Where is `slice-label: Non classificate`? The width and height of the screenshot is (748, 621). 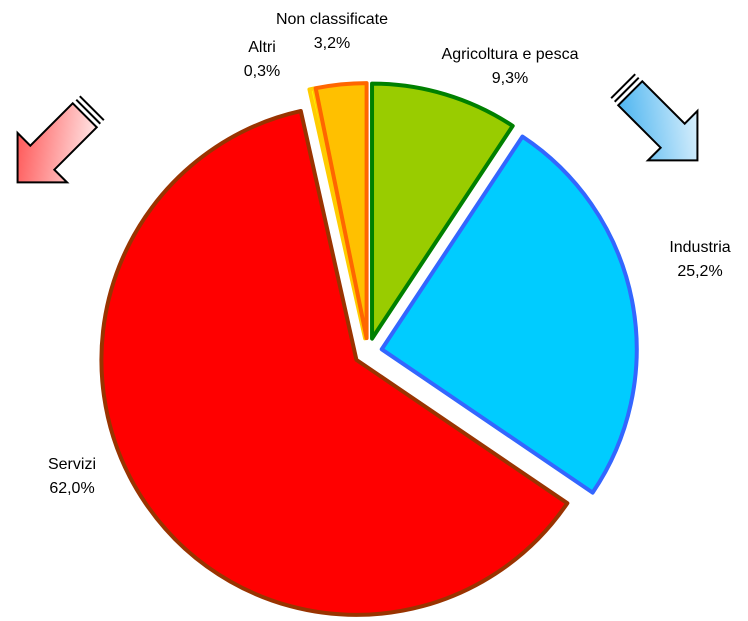 slice-label: Non classificate is located at coordinates (332, 19).